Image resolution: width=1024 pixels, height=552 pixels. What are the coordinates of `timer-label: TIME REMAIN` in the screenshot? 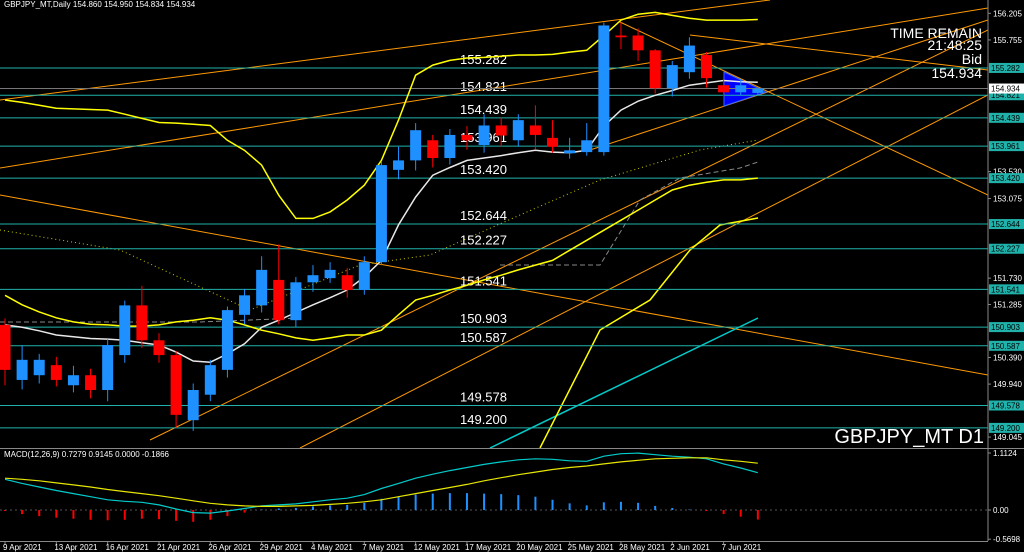 It's located at (936, 33).